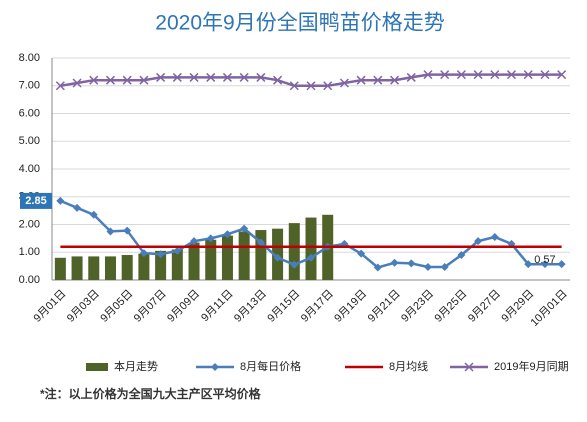 This screenshot has height=422, width=587. What do you see at coordinates (136, 366) in the screenshot?
I see `legend-label: 本月走势` at bounding box center [136, 366].